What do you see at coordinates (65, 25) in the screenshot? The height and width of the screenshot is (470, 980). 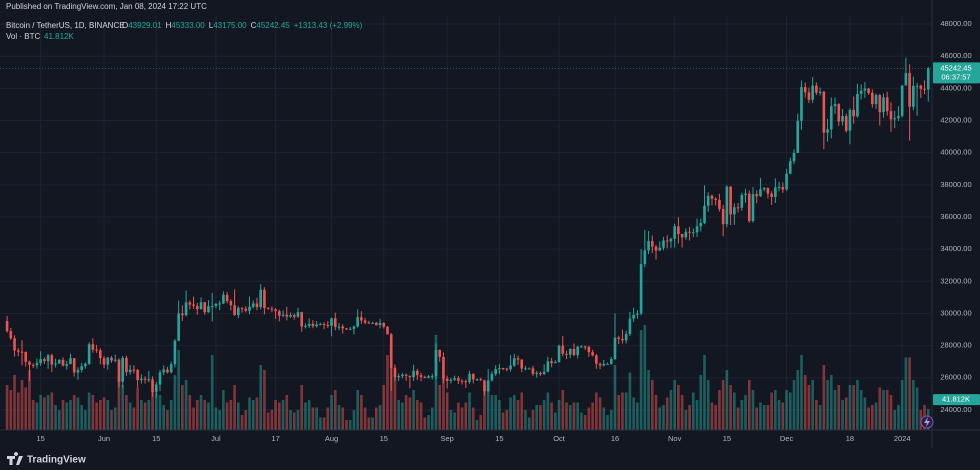 I see `symbol: Bitcoin / TetherUS, 1D, BINANCE` at bounding box center [65, 25].